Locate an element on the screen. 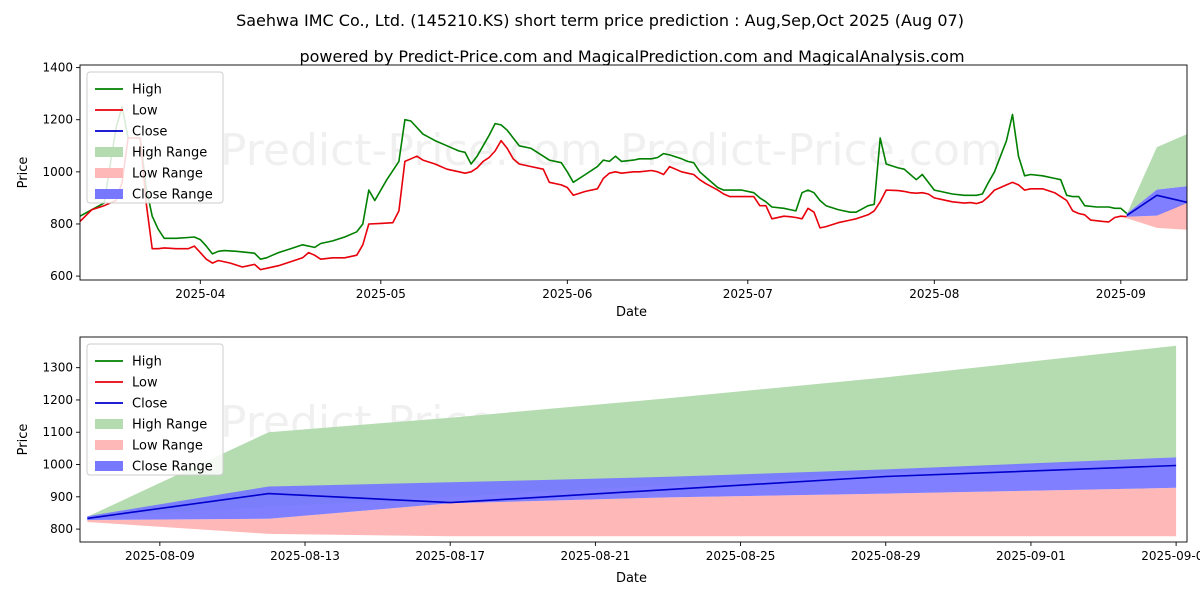 The width and height of the screenshot is (1200, 600). high-range-band is located at coordinates (1156, 174).